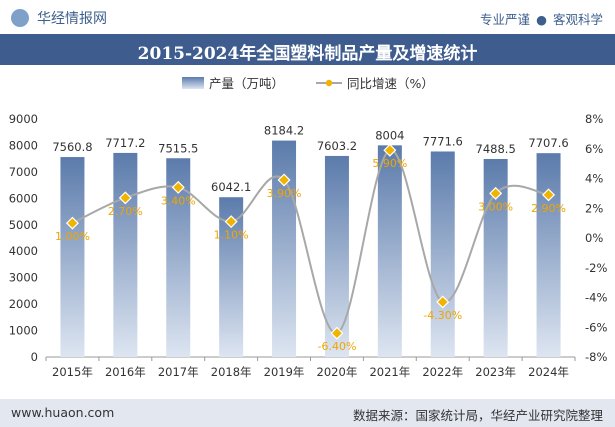 This screenshot has height=427, width=615. What do you see at coordinates (125, 143) in the screenshot?
I see `bar-value-label: 7717.2` at bounding box center [125, 143].